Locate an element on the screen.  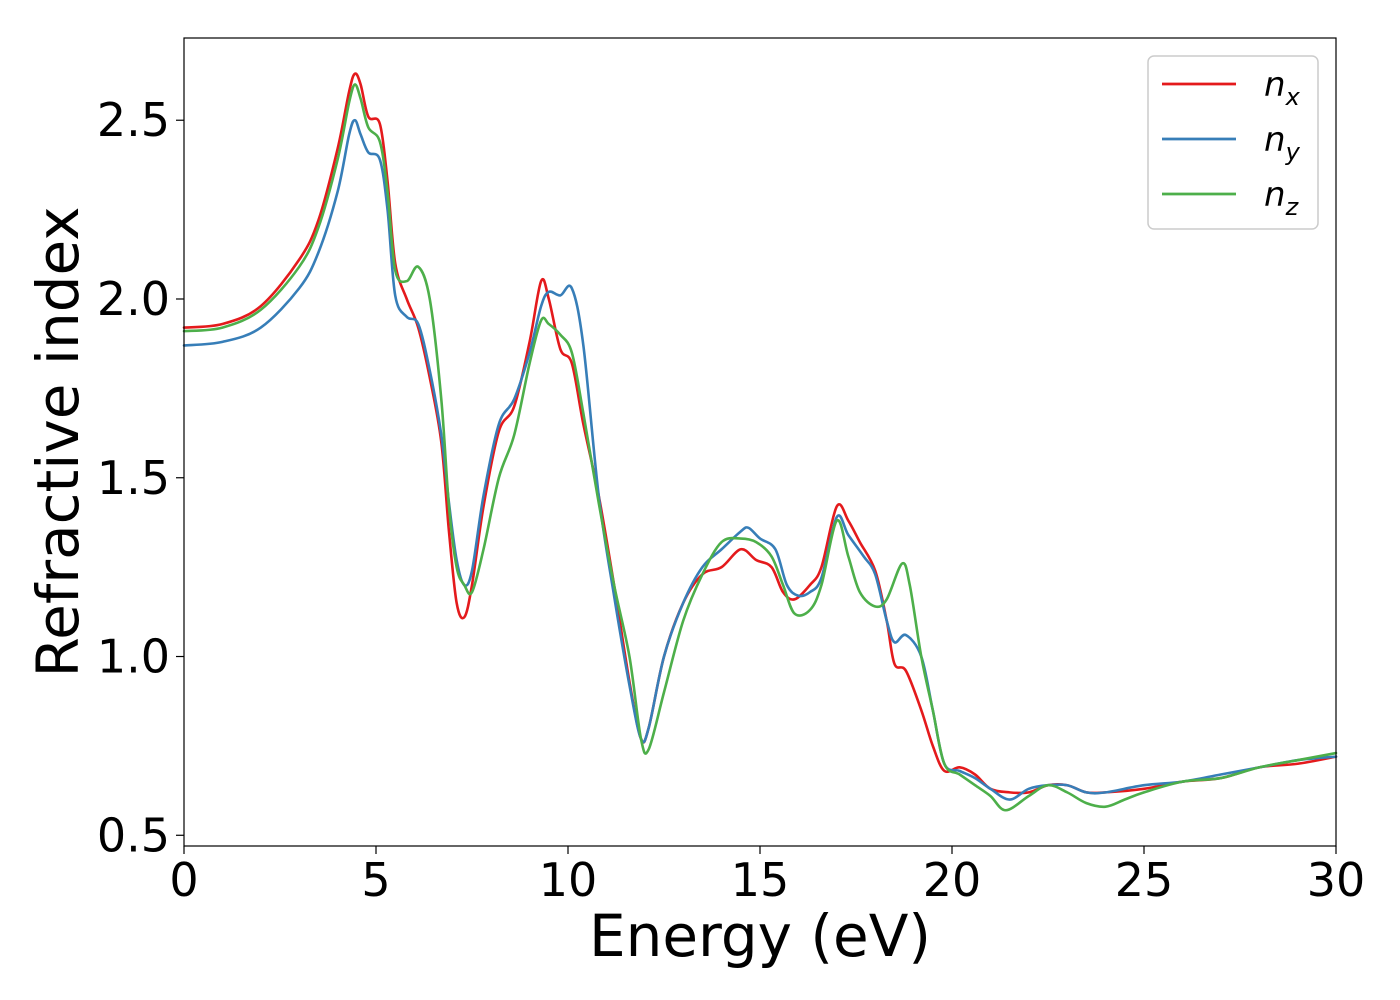
x-tick-label: 15 is located at coordinates (760, 880).